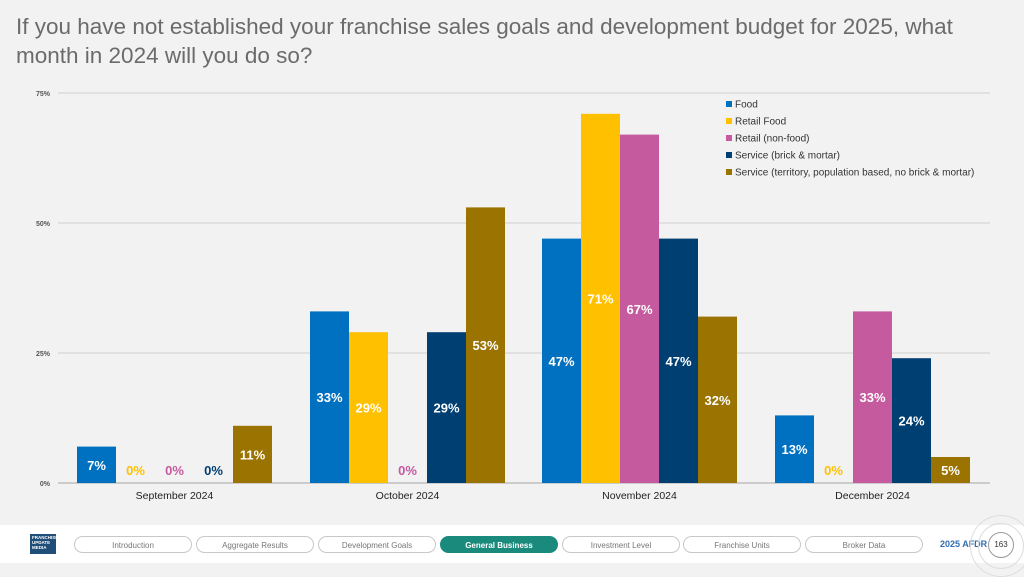 The height and width of the screenshot is (577, 1024). What do you see at coordinates (760, 122) in the screenshot?
I see `legend-label: Retail Food` at bounding box center [760, 122].